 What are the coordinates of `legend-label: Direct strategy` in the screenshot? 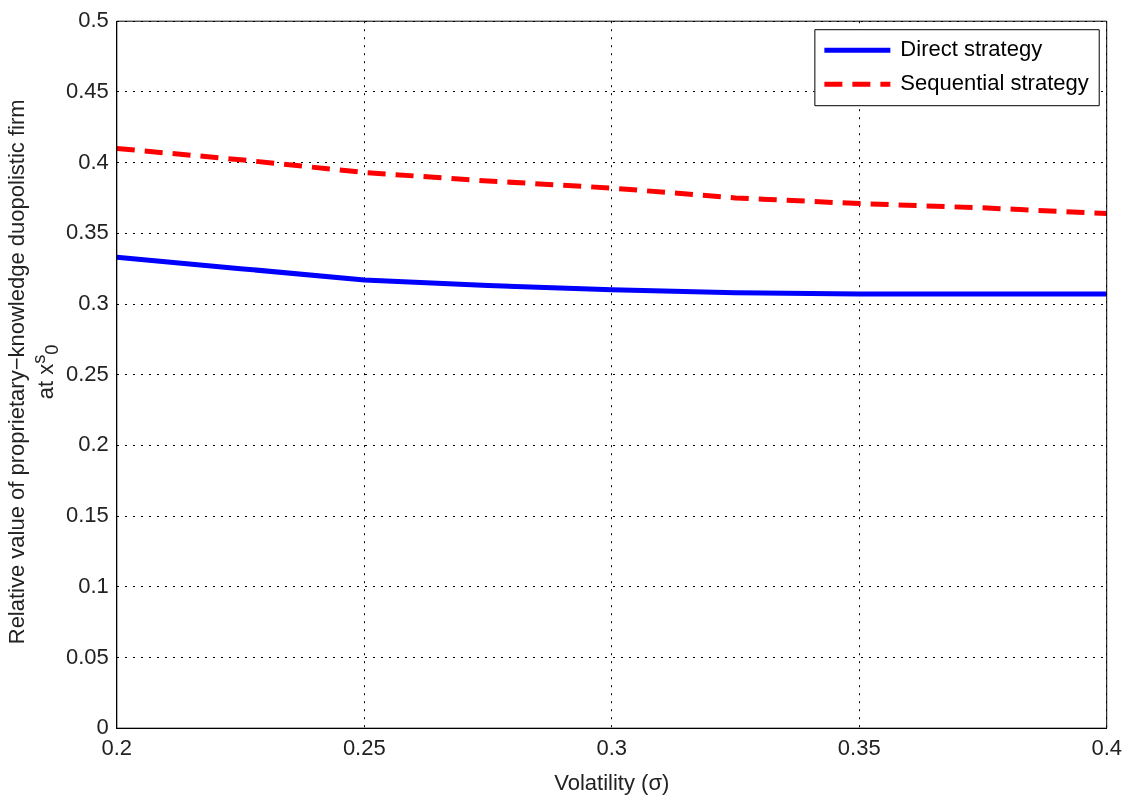 It's located at (971, 49).